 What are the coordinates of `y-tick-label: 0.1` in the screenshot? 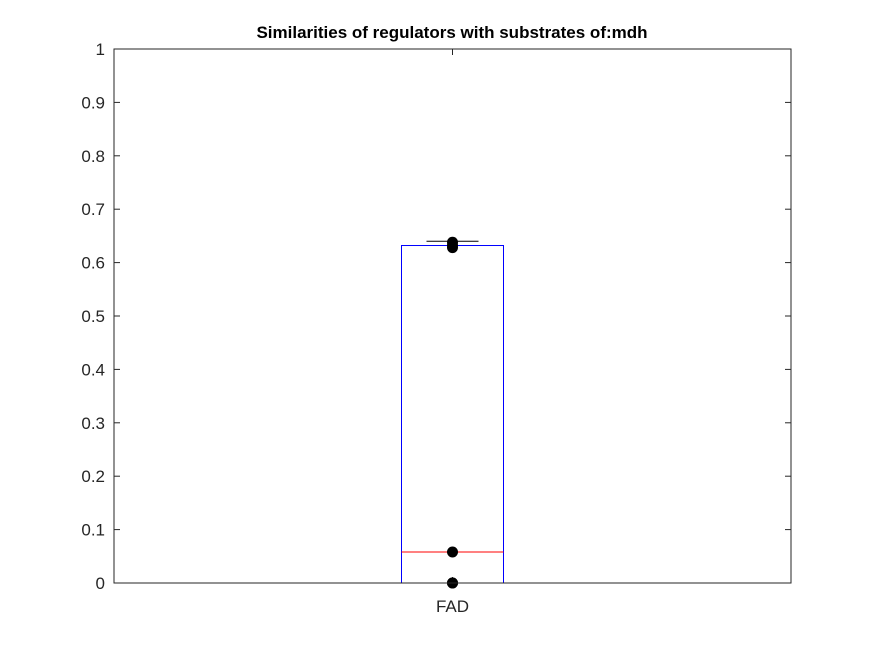 It's located at (93, 530).